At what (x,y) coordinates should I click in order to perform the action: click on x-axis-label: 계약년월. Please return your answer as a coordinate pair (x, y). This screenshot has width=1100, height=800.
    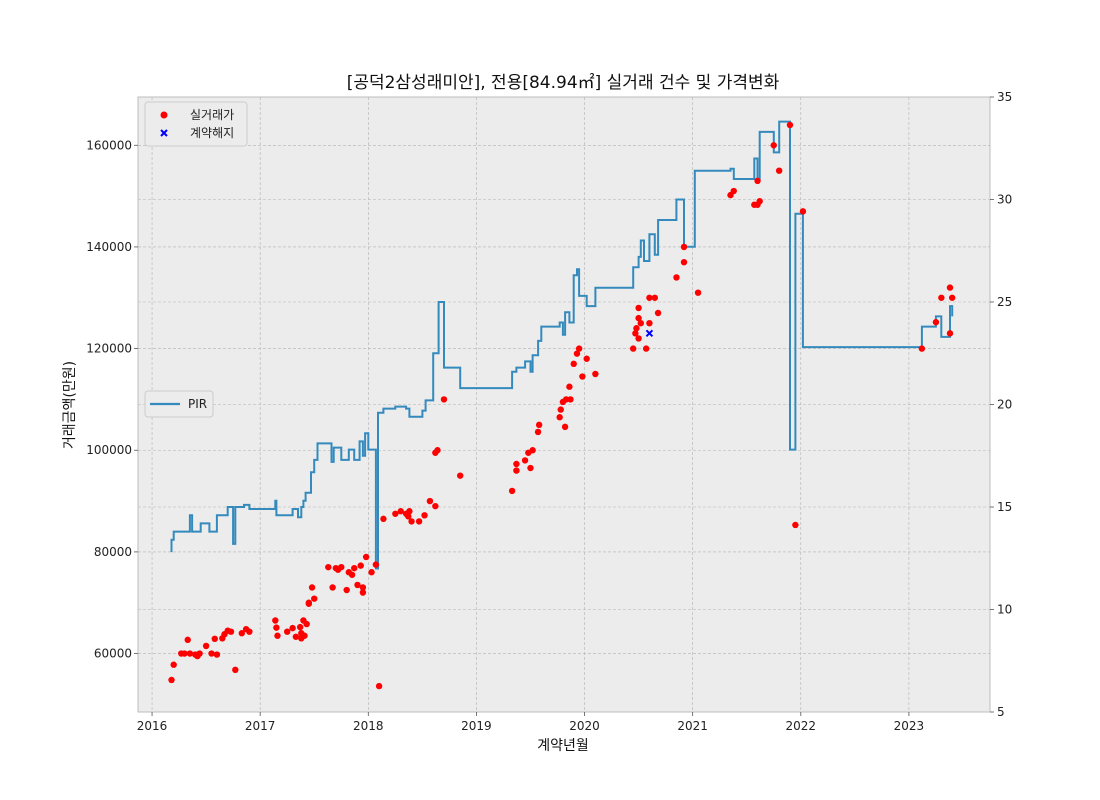
    Looking at the image, I should click on (563, 746).